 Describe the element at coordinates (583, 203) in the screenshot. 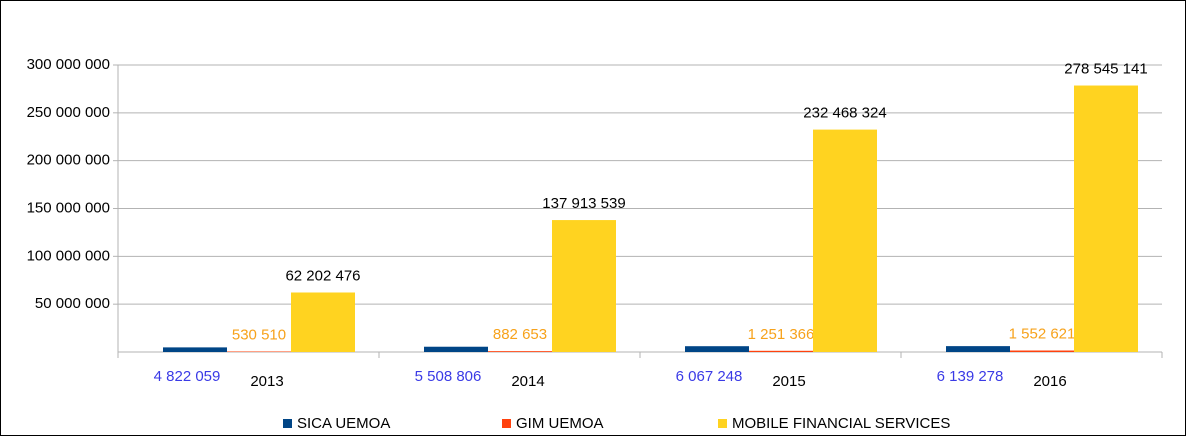

I see `data-label: 137 913 539` at that location.